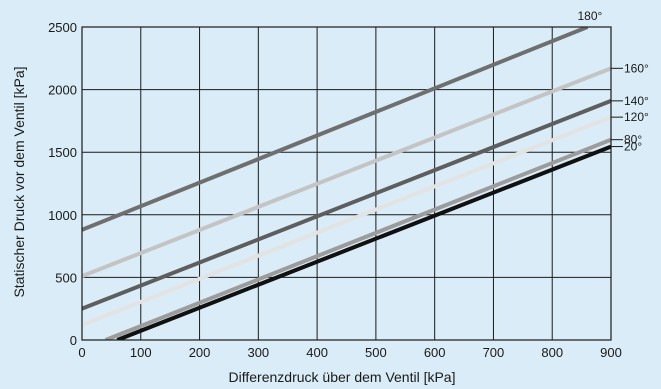 The width and height of the screenshot is (661, 389). I want to click on y-tick-label: 1500, so click(62, 152).